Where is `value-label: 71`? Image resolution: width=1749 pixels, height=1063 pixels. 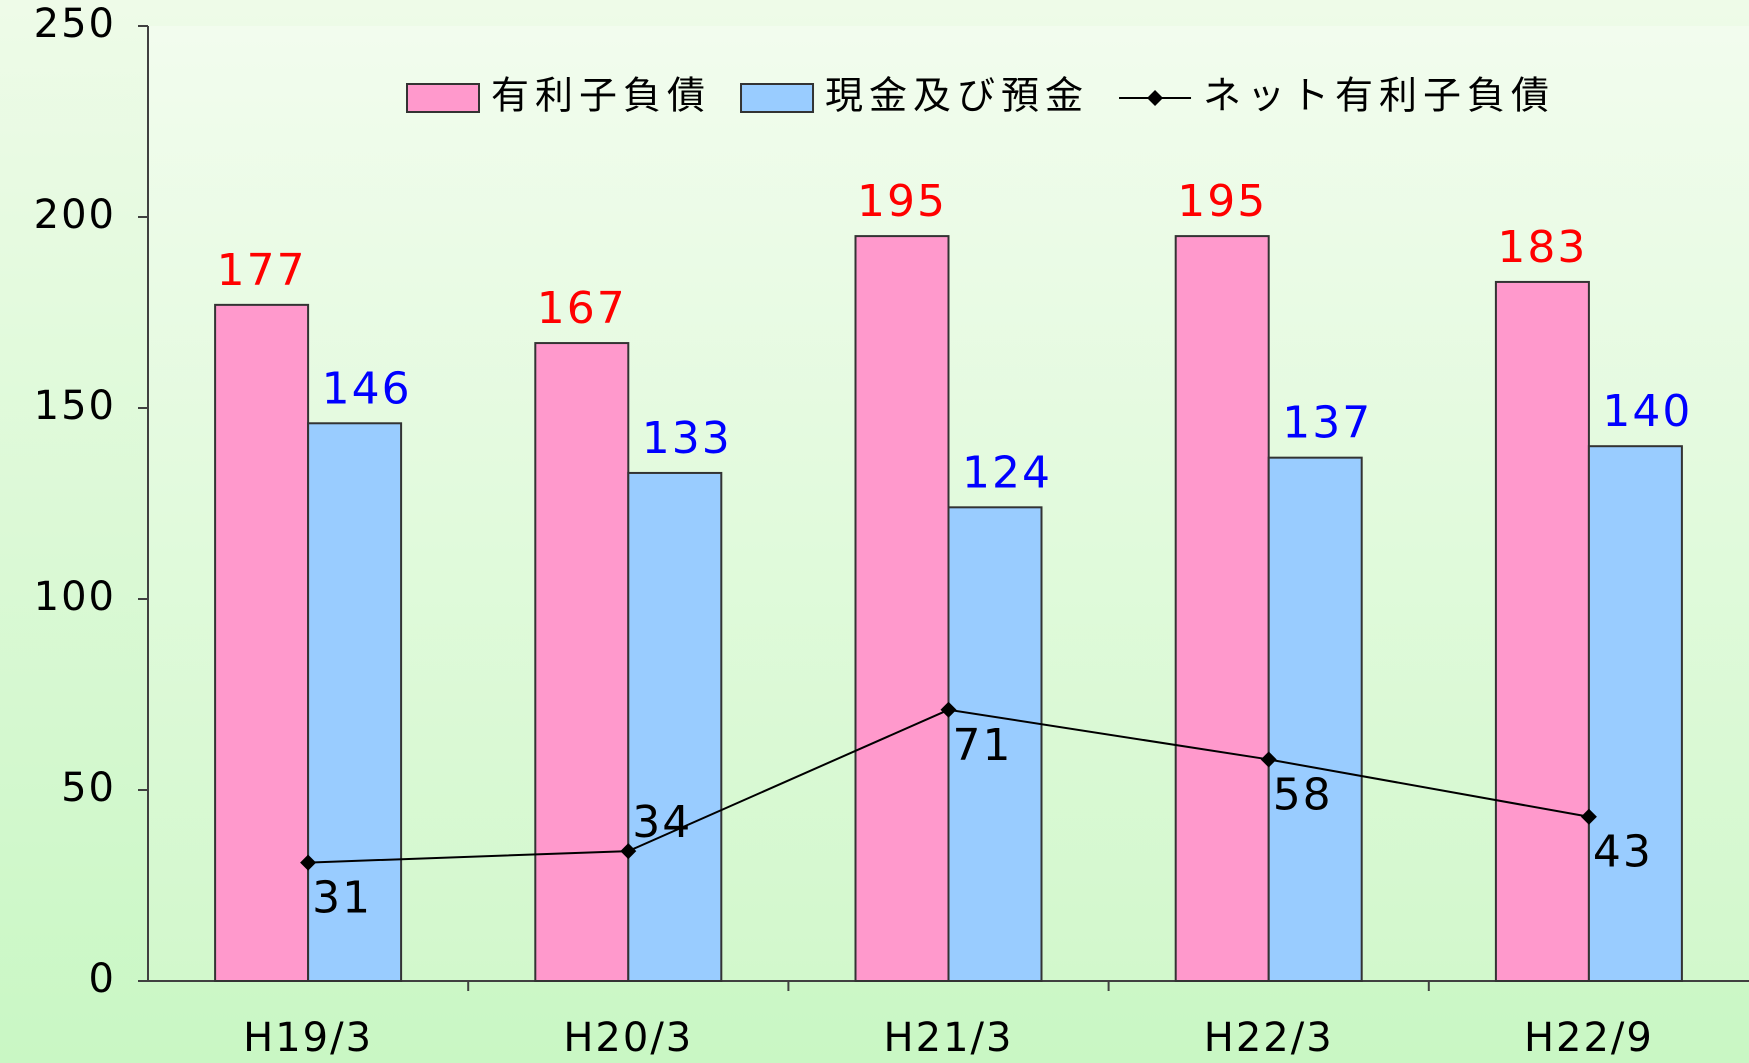 value-label: 71 is located at coordinates (983, 745).